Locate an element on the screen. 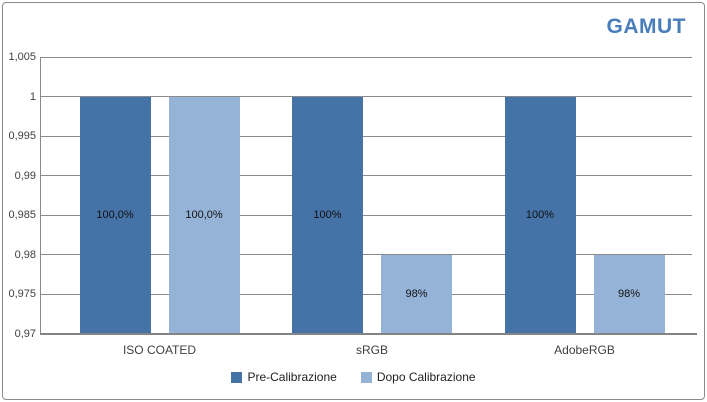 The height and width of the screenshot is (402, 707). y-tick-label: 1,005 is located at coordinates (22, 57).